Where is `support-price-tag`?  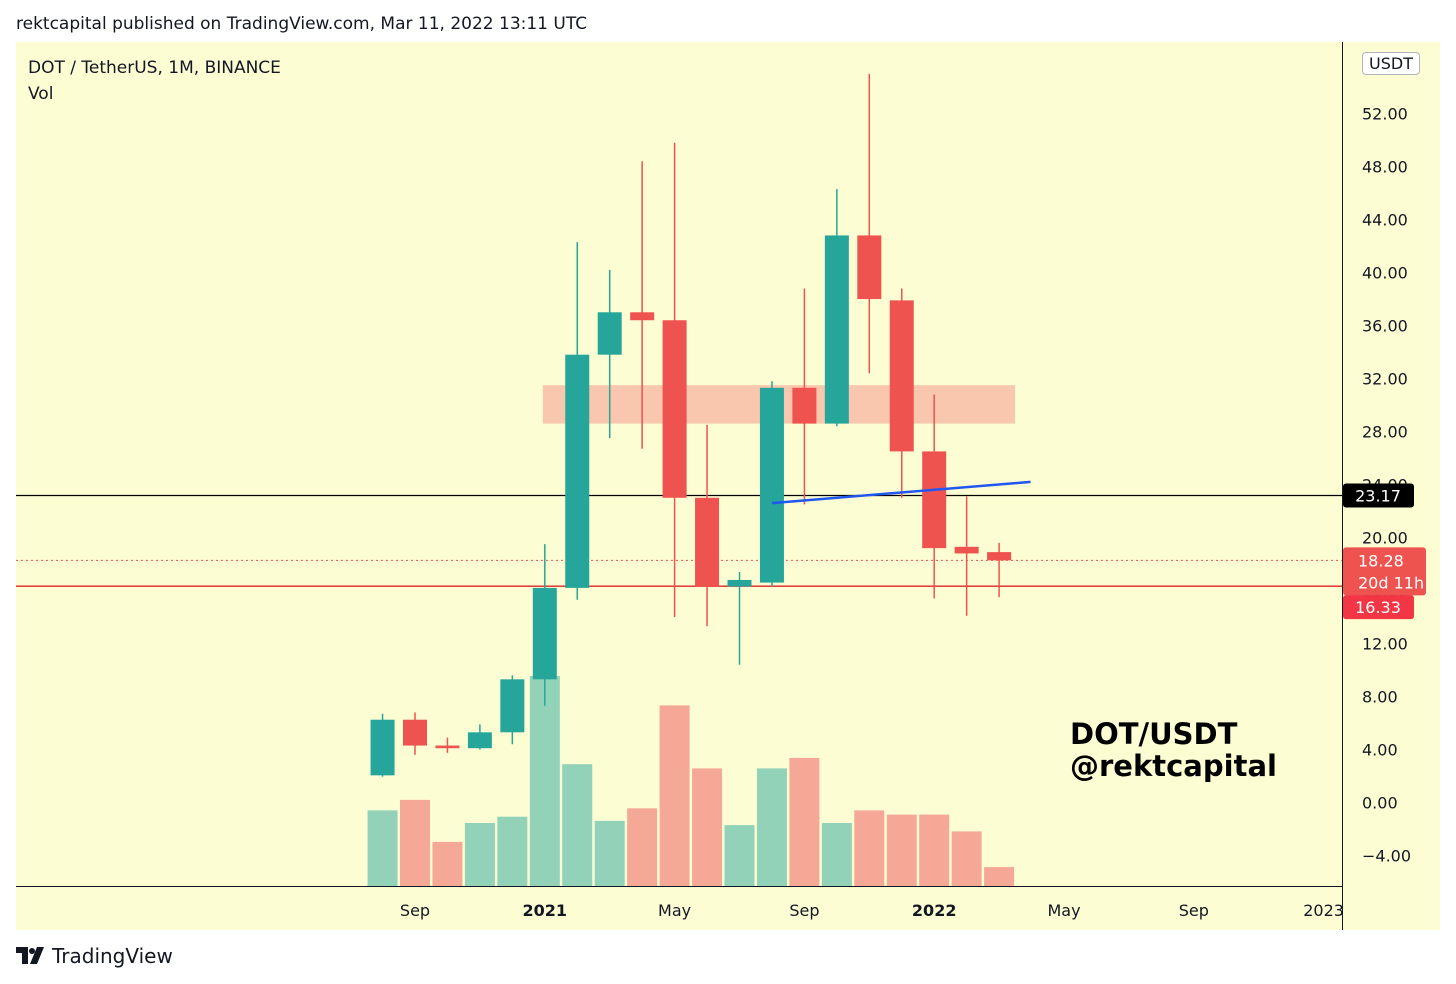
support-price-tag is located at coordinates (1378, 607).